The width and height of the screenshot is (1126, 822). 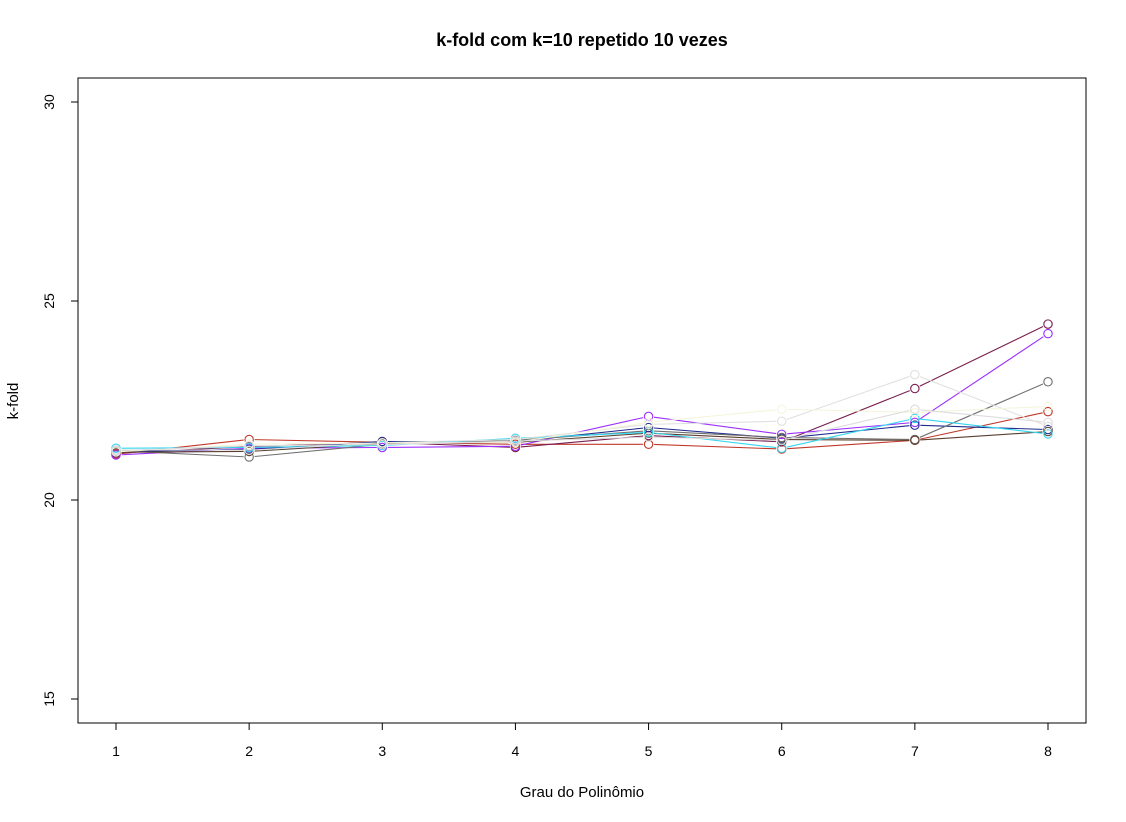 I want to click on x-tick-label: 6, so click(x=782, y=751).